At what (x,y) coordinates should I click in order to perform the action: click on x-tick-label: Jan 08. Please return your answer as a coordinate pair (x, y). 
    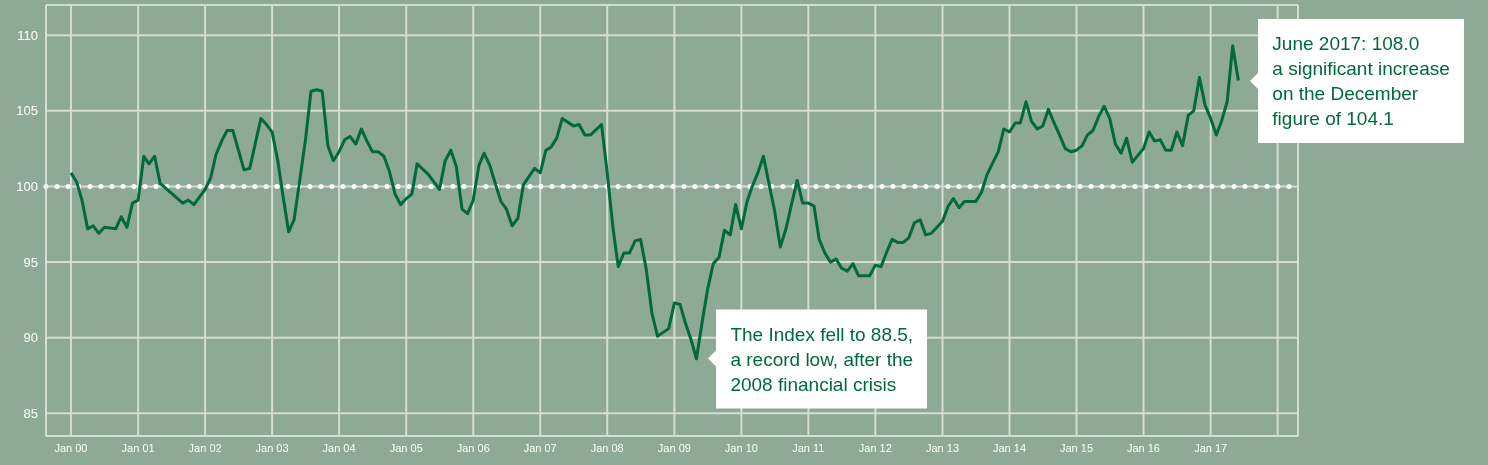
    Looking at the image, I should click on (607, 447).